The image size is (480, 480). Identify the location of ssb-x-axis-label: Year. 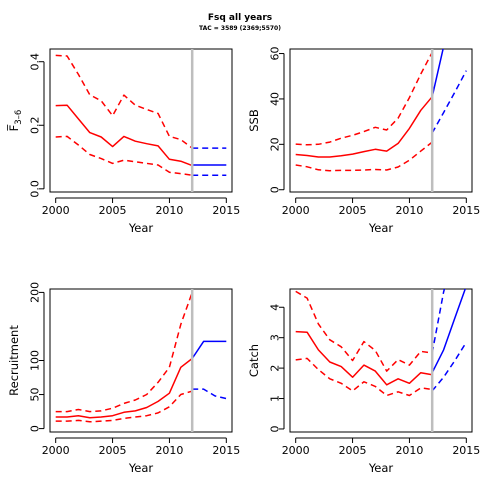
(381, 228).